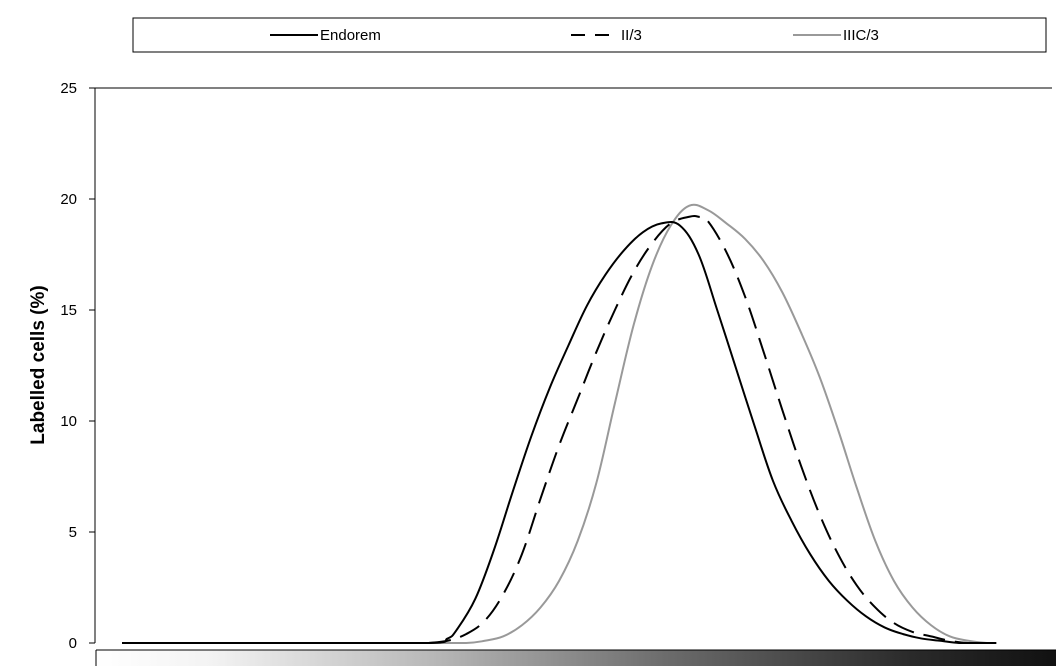 The image size is (1056, 666). I want to click on legend-box, so click(589, 35).